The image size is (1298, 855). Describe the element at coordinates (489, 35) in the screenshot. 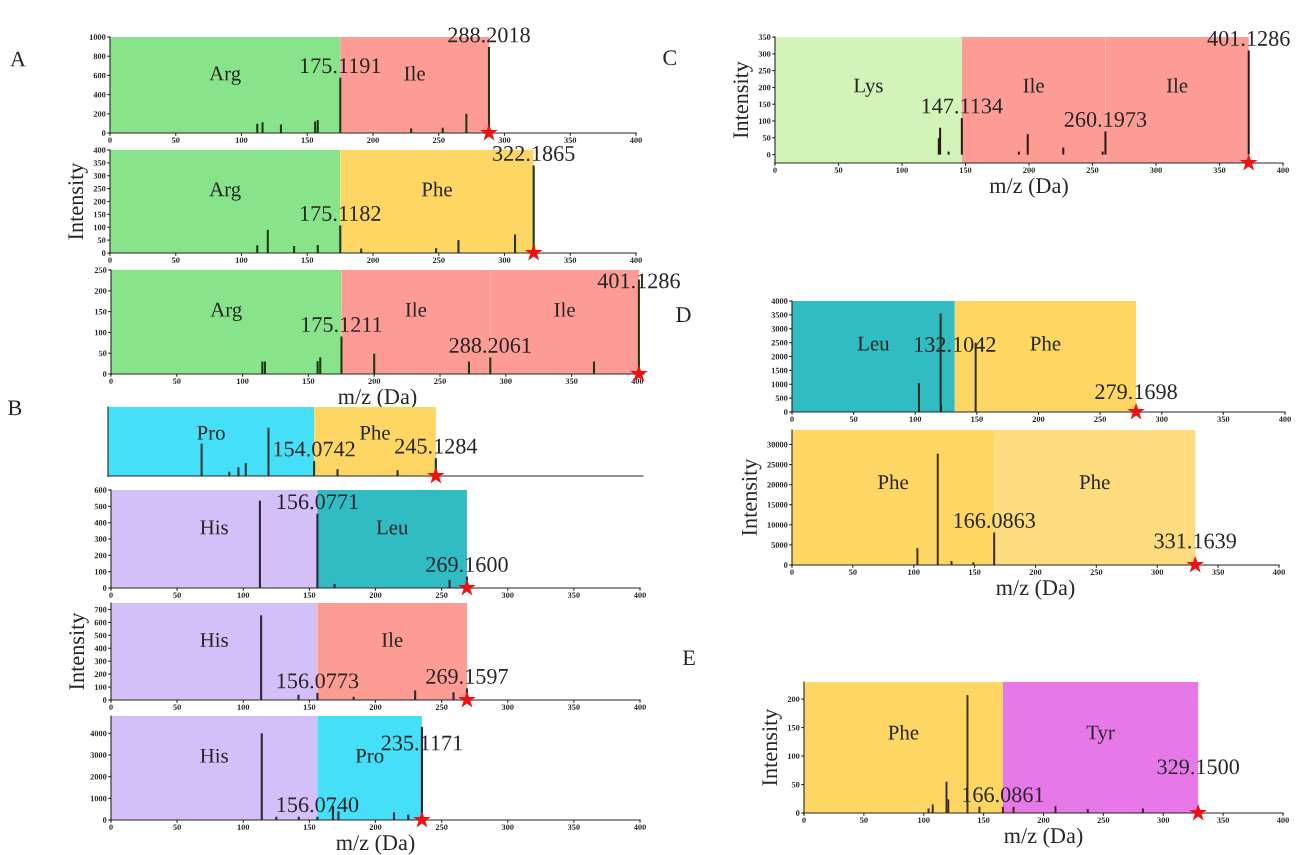

I see `annotation: 288.2018` at that location.